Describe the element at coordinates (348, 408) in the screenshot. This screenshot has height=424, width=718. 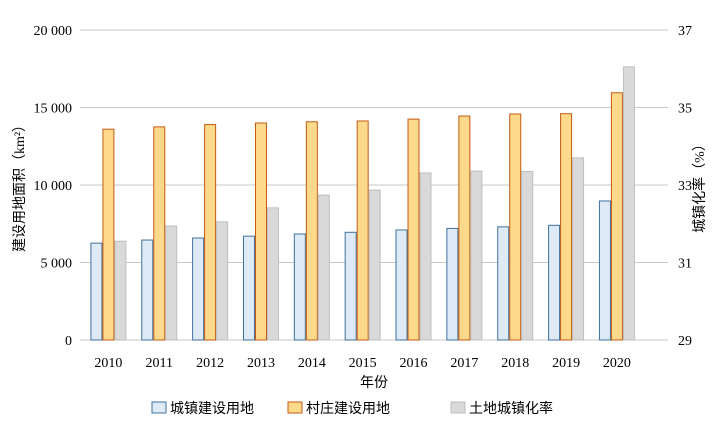
I see `legend-label: 村庄建设用地` at that location.